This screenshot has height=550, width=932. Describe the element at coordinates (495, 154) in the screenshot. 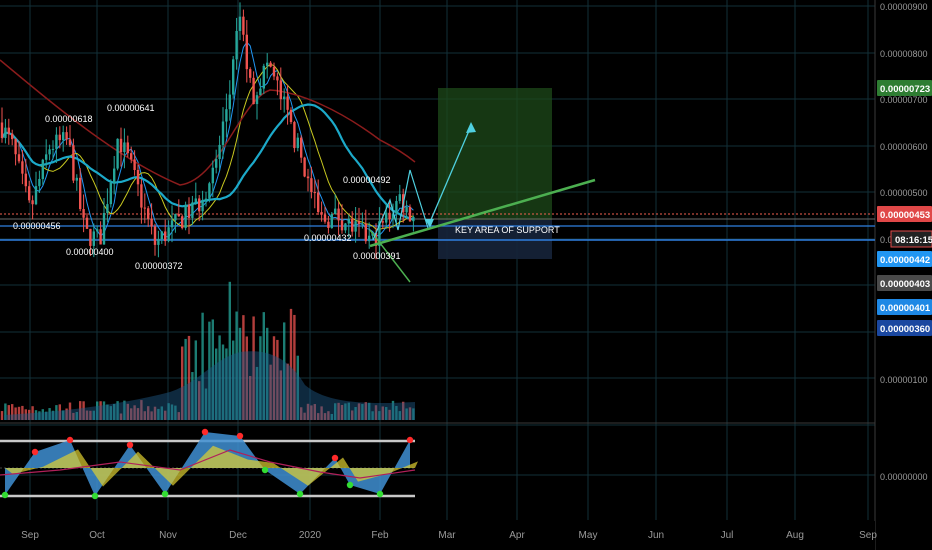

I see `target-zone` at that location.